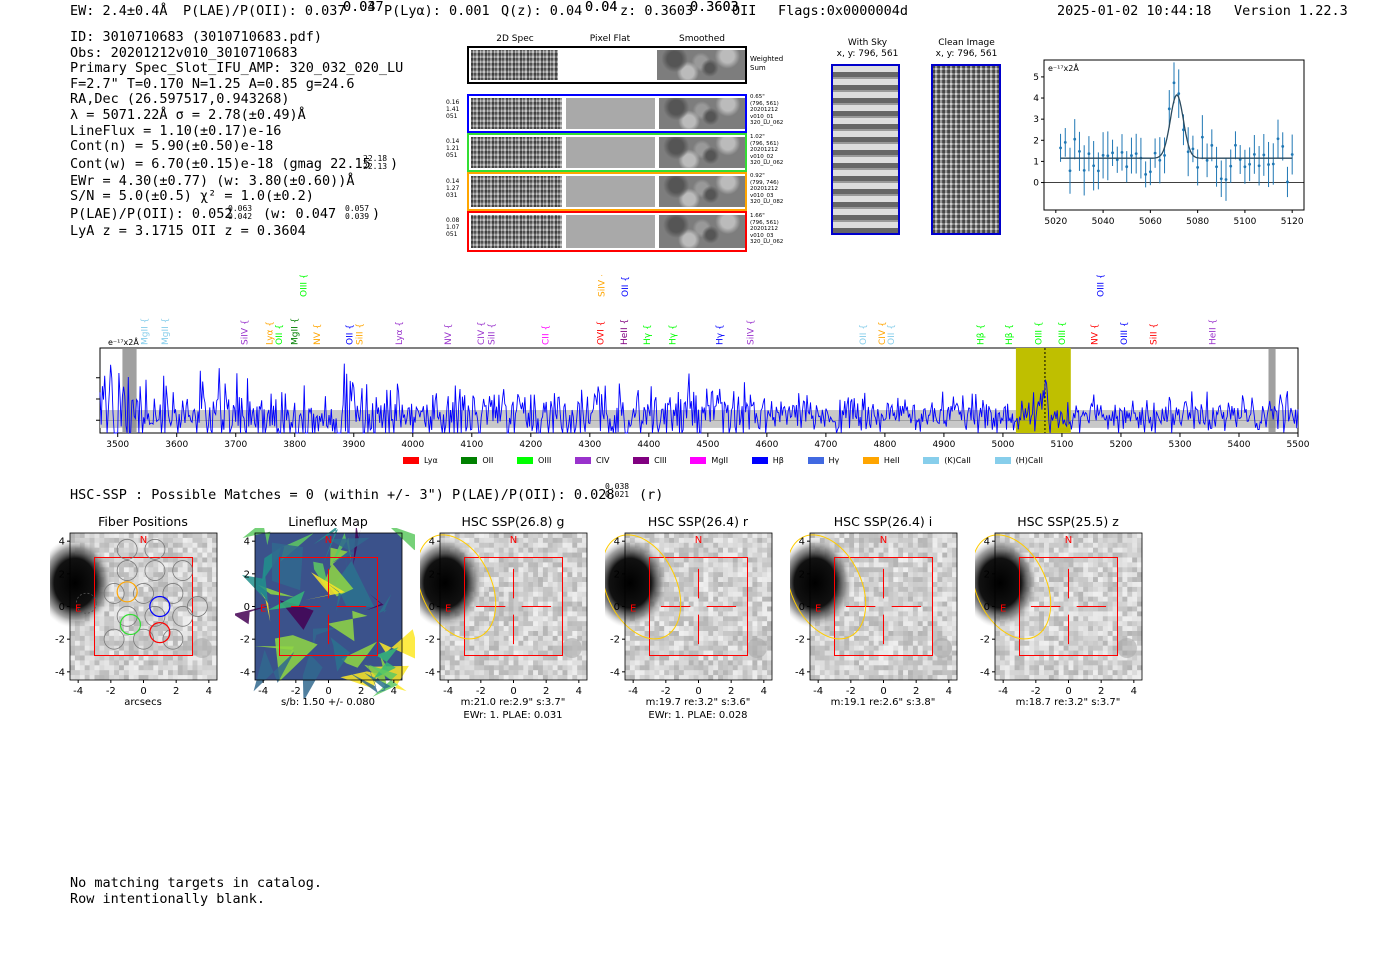 The width and height of the screenshot is (1400, 953). What do you see at coordinates (843, 11) in the screenshot?
I see `header-flags: Flags:0x0000004d` at bounding box center [843, 11].